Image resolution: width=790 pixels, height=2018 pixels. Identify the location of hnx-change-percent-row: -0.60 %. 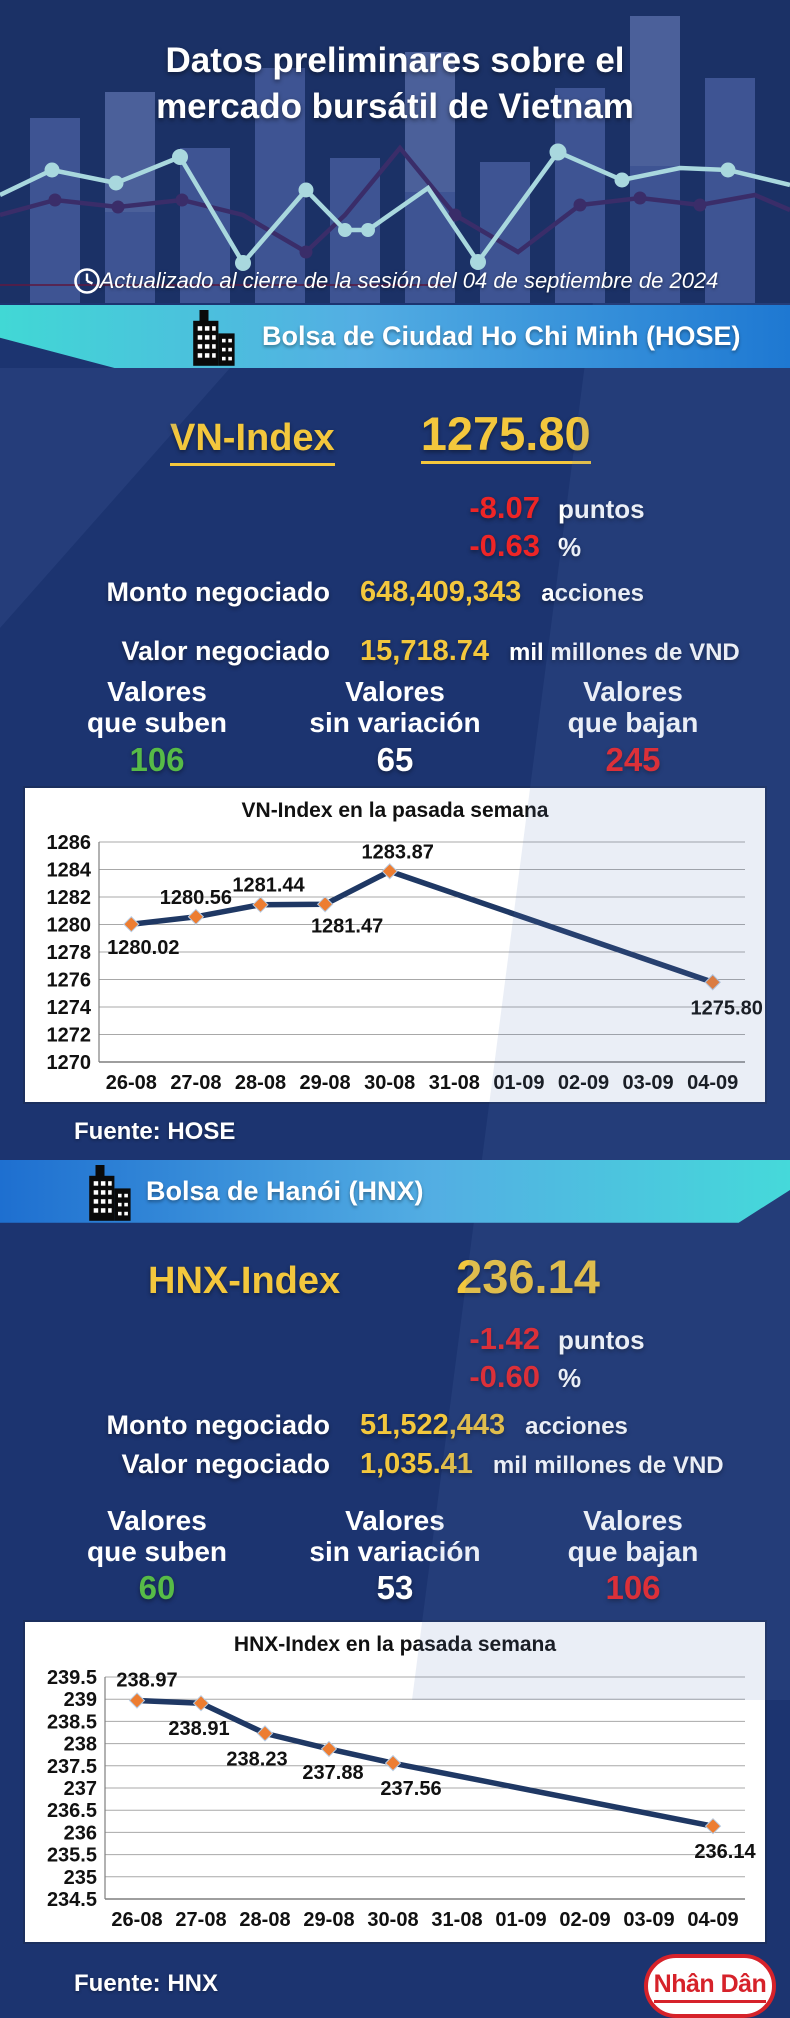
(395, 1377).